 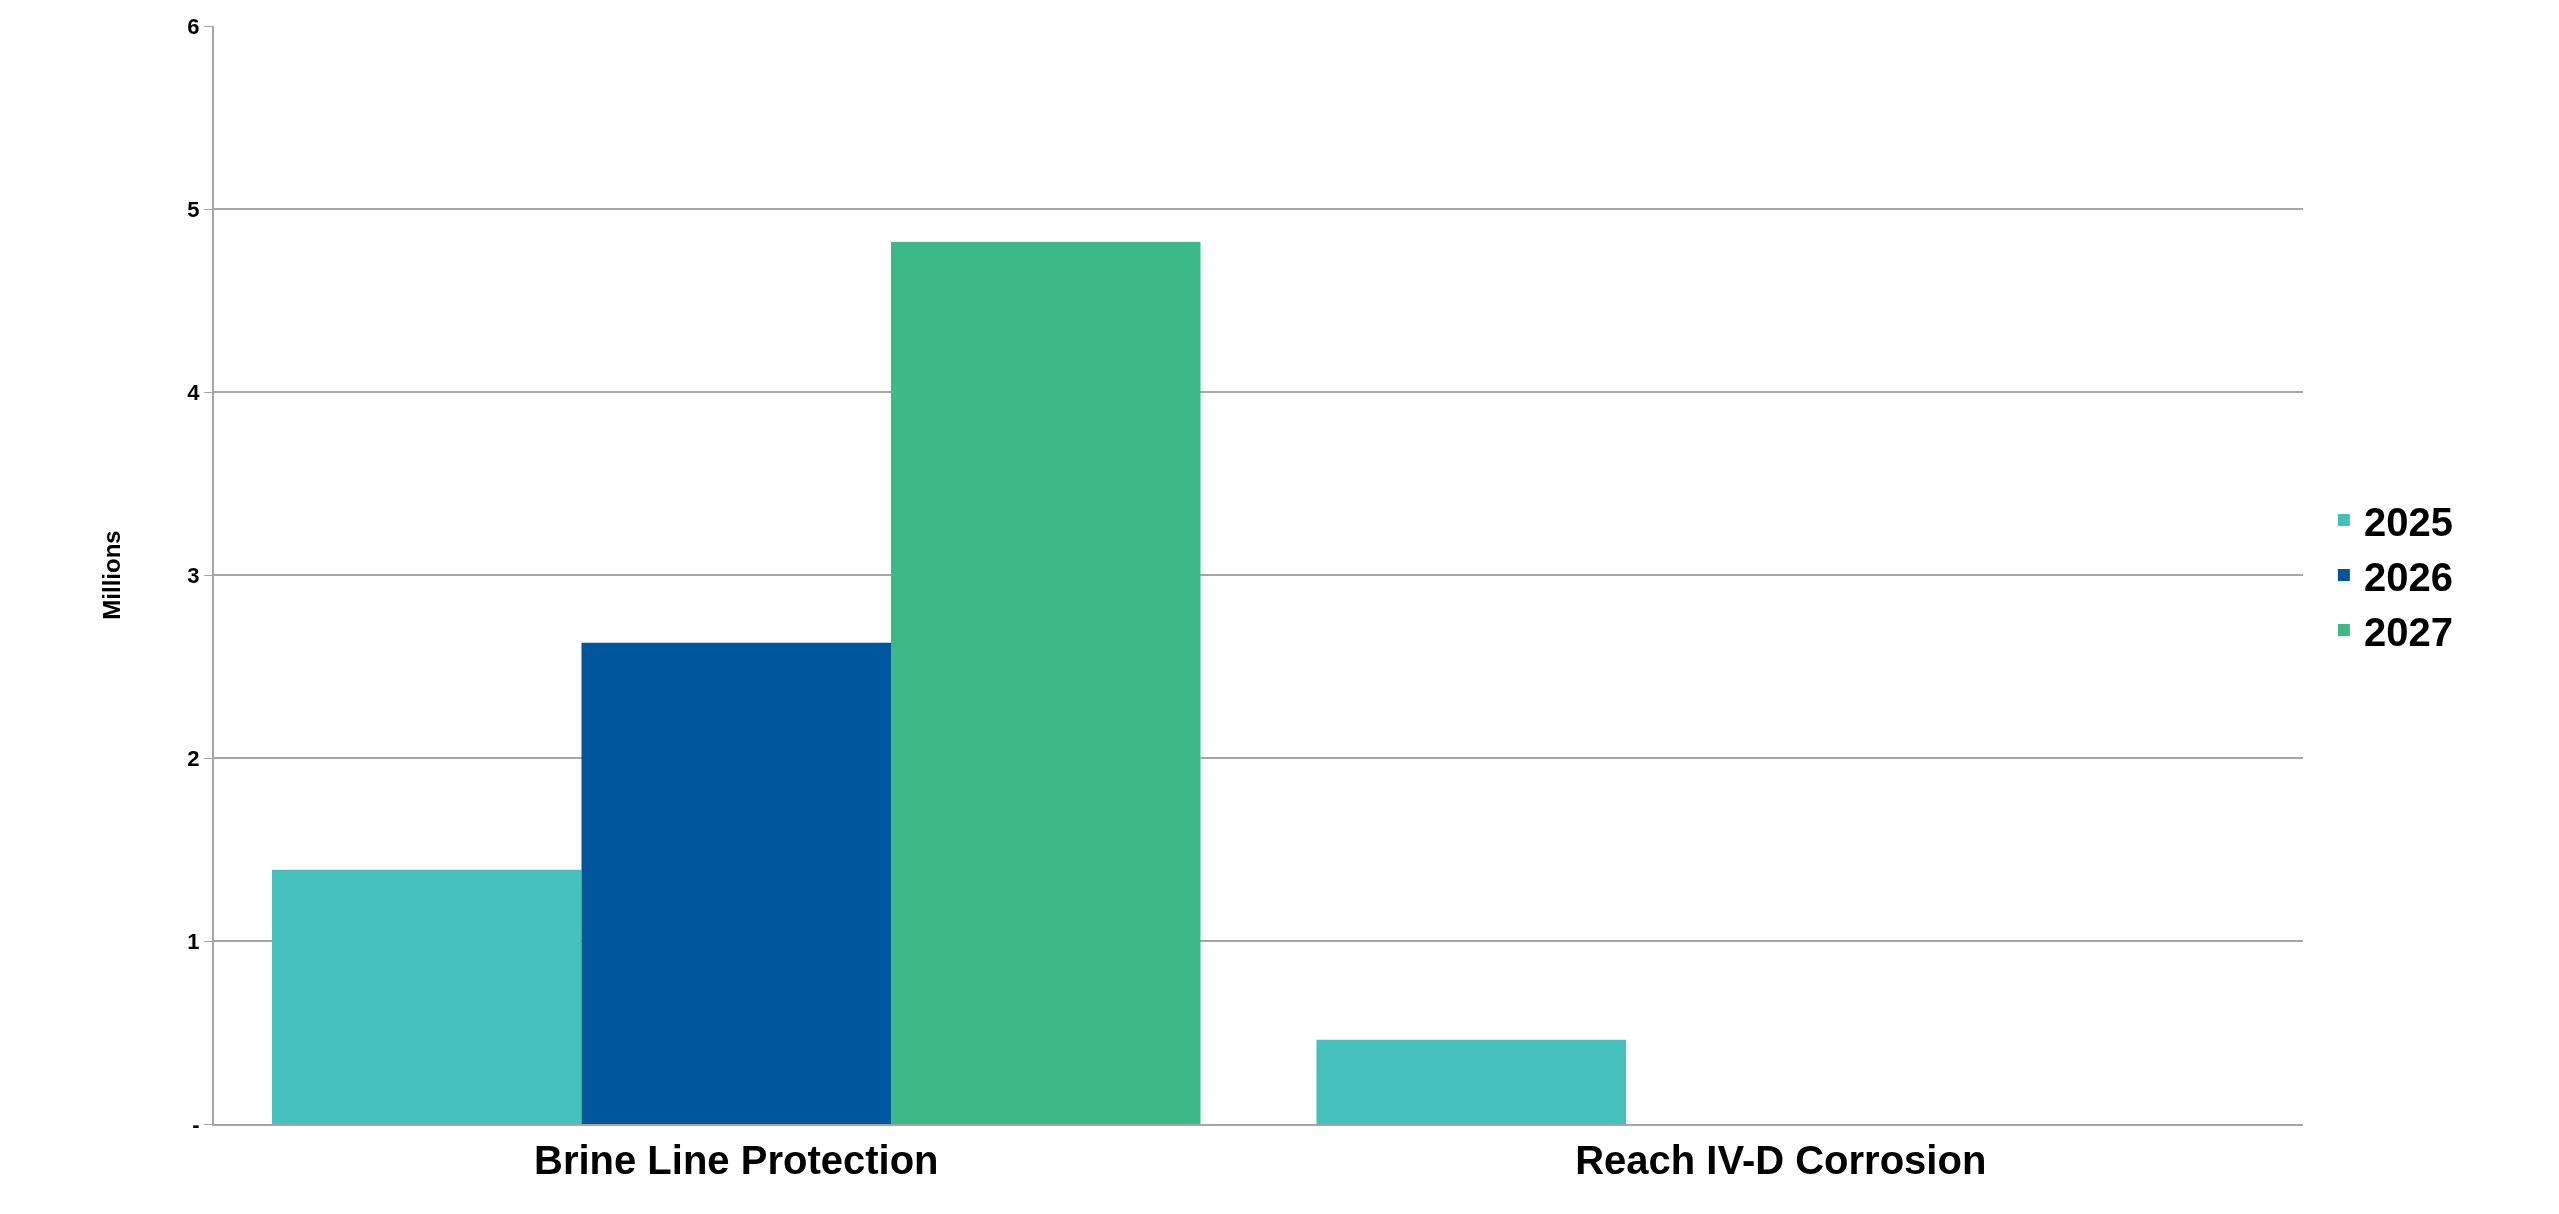 I want to click on y-tick-label: 2, so click(x=193, y=758).